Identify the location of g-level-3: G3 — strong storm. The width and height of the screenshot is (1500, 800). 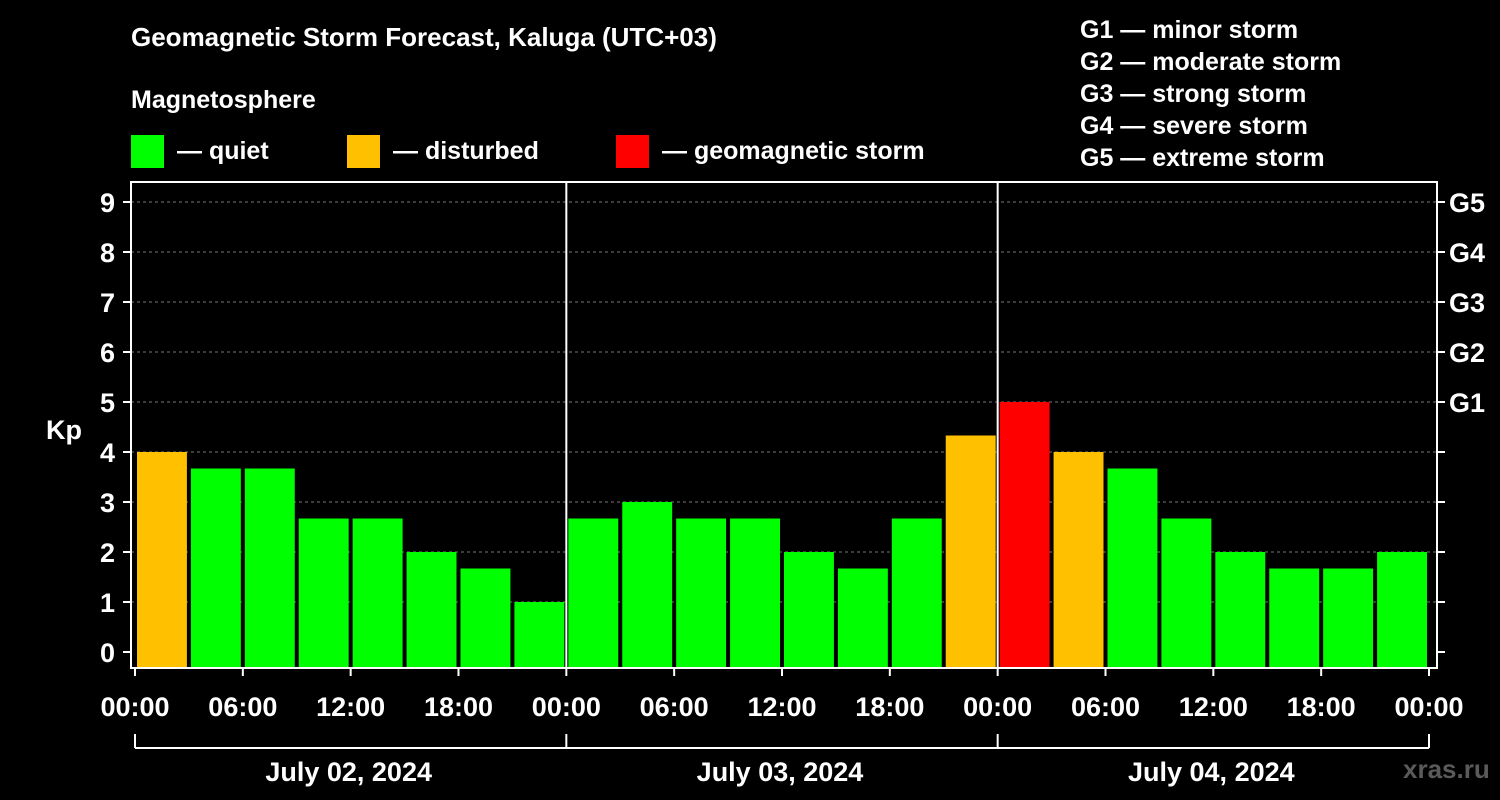
(1193, 94).